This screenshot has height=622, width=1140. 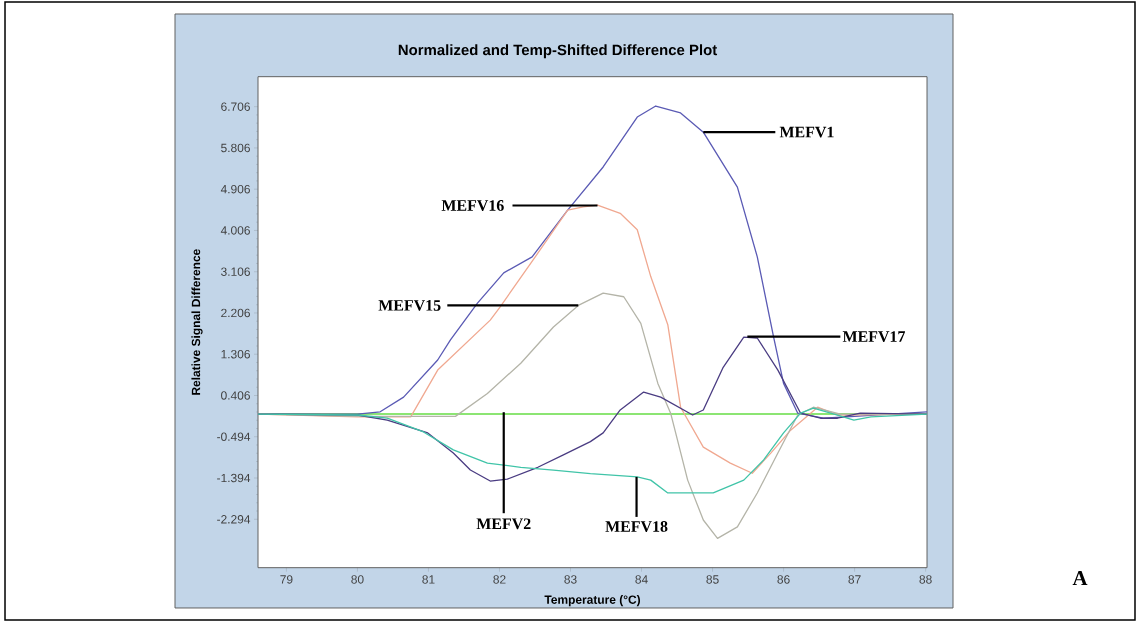 What do you see at coordinates (235, 230) in the screenshot?
I see `y-tick-label: 4.006` at bounding box center [235, 230].